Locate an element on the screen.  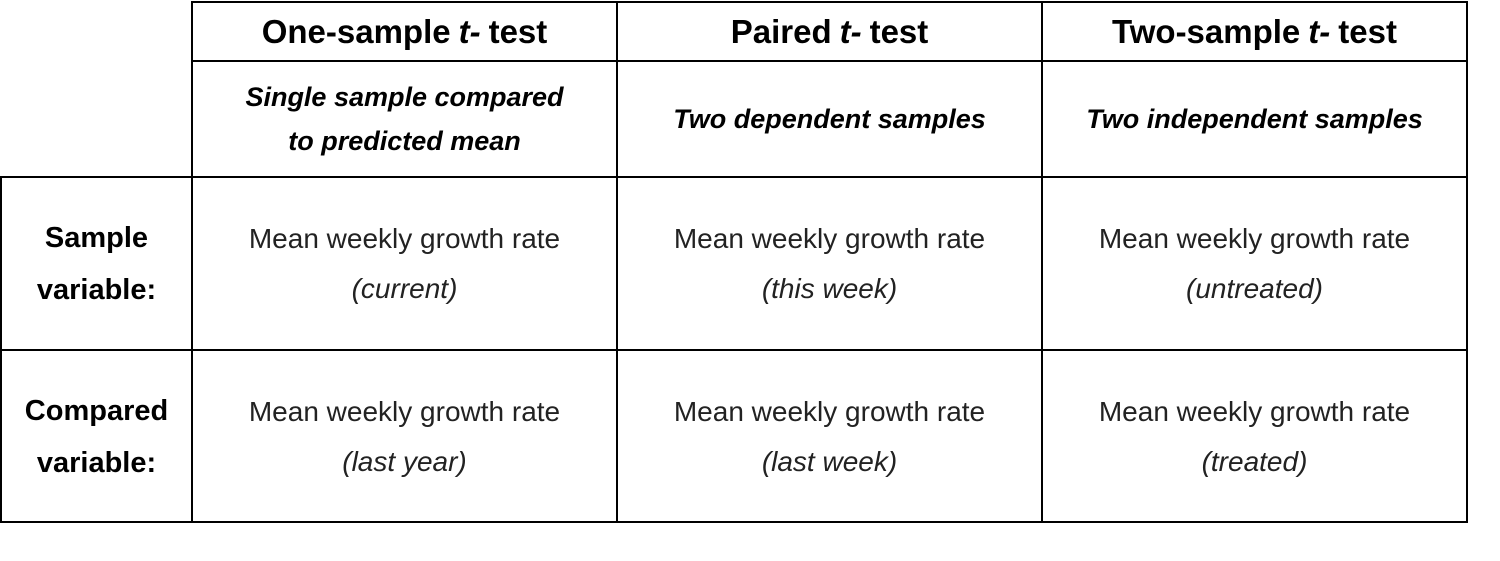
table-cell: Mean weekly growth rate (current) is located at coordinates (404, 263).